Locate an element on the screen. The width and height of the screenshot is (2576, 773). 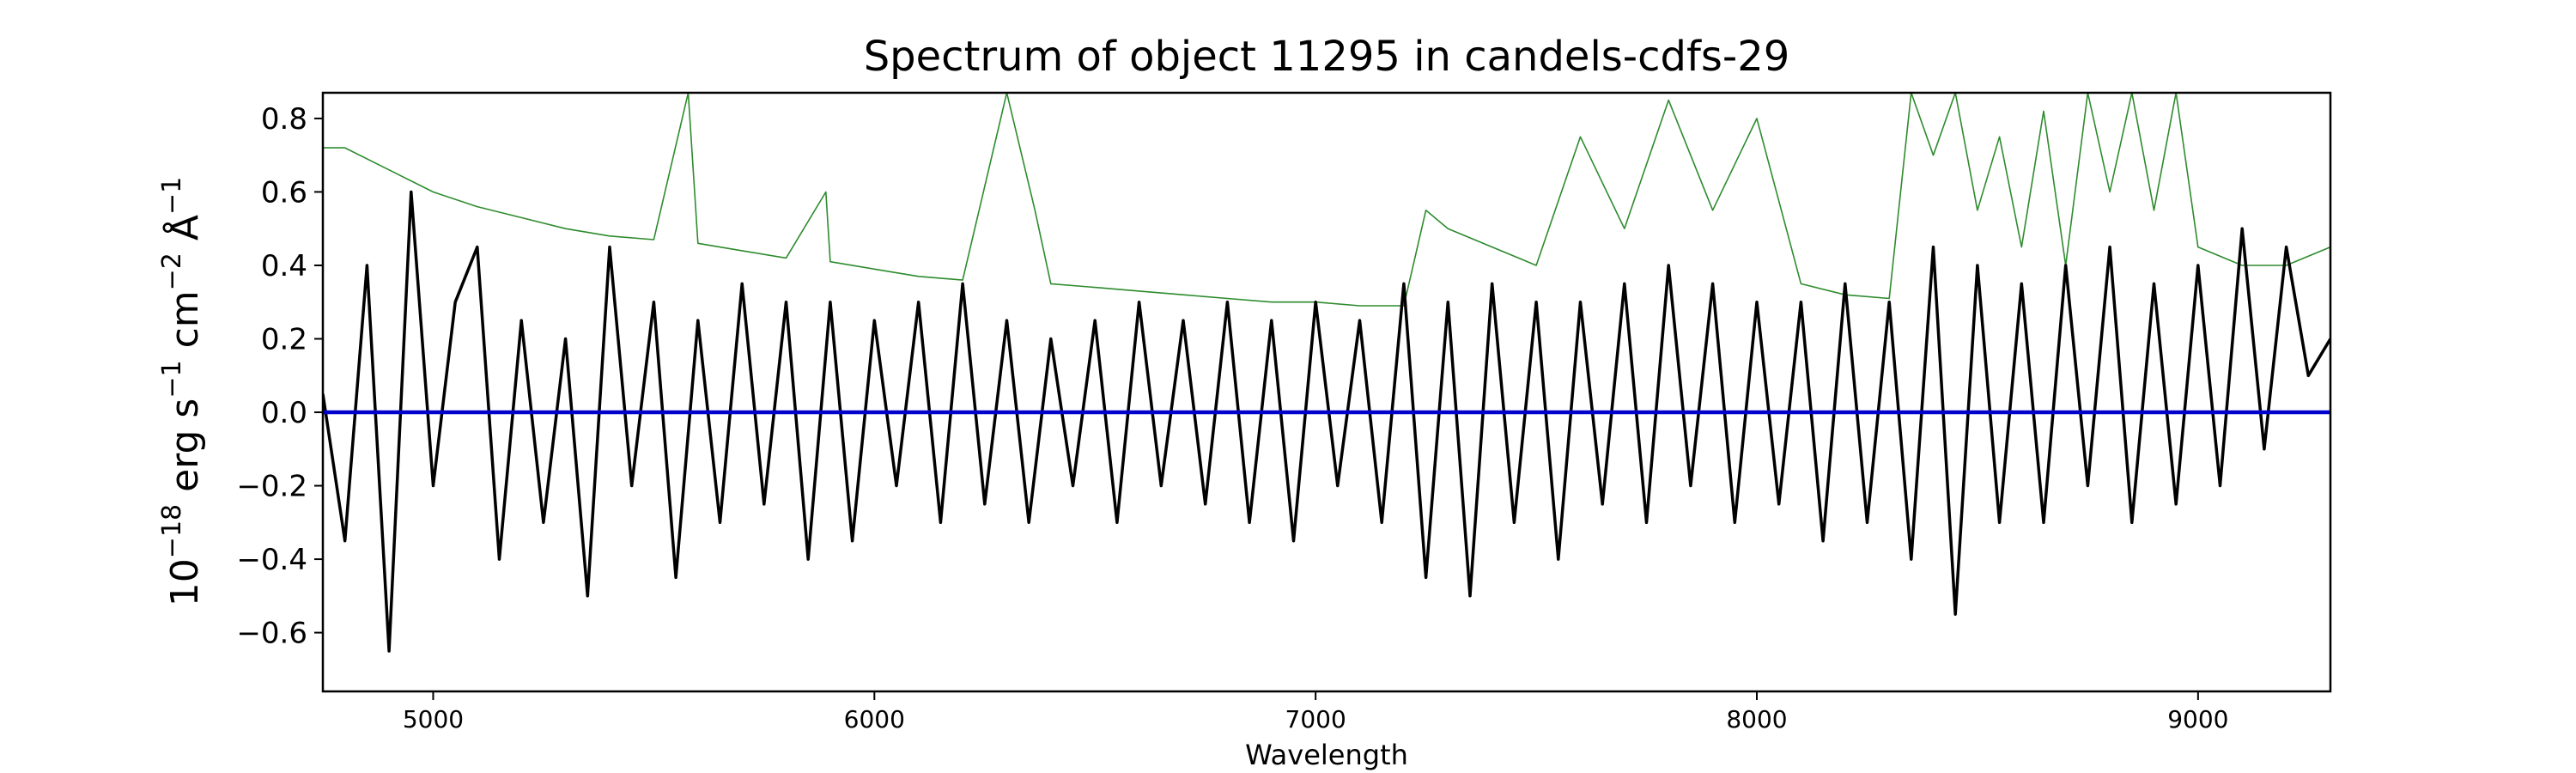
ylabel-text3: Å is located at coordinates (184, 234).